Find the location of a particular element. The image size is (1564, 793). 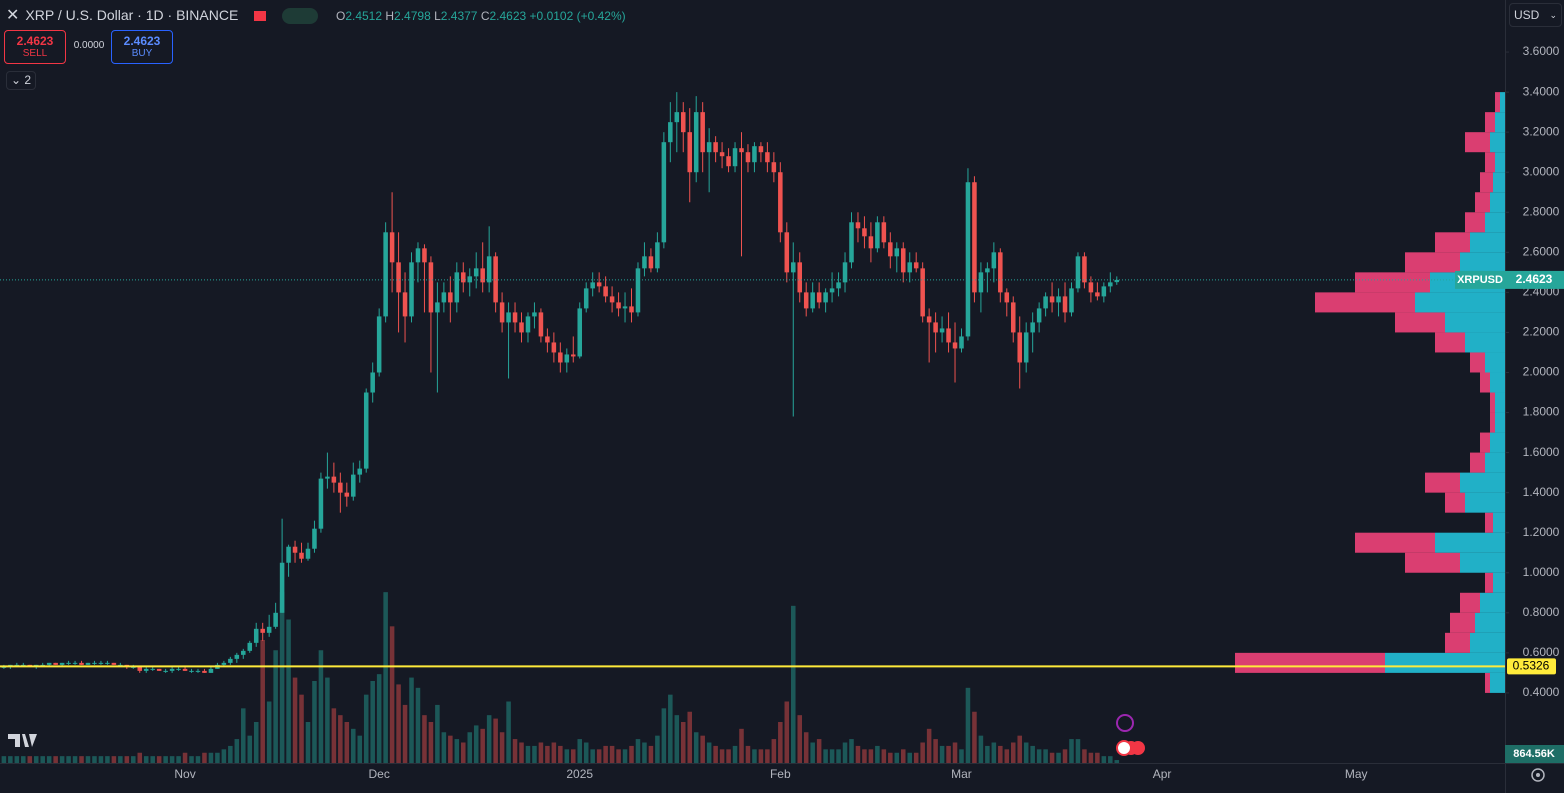

x-tick-label: Dec is located at coordinates (378, 774).